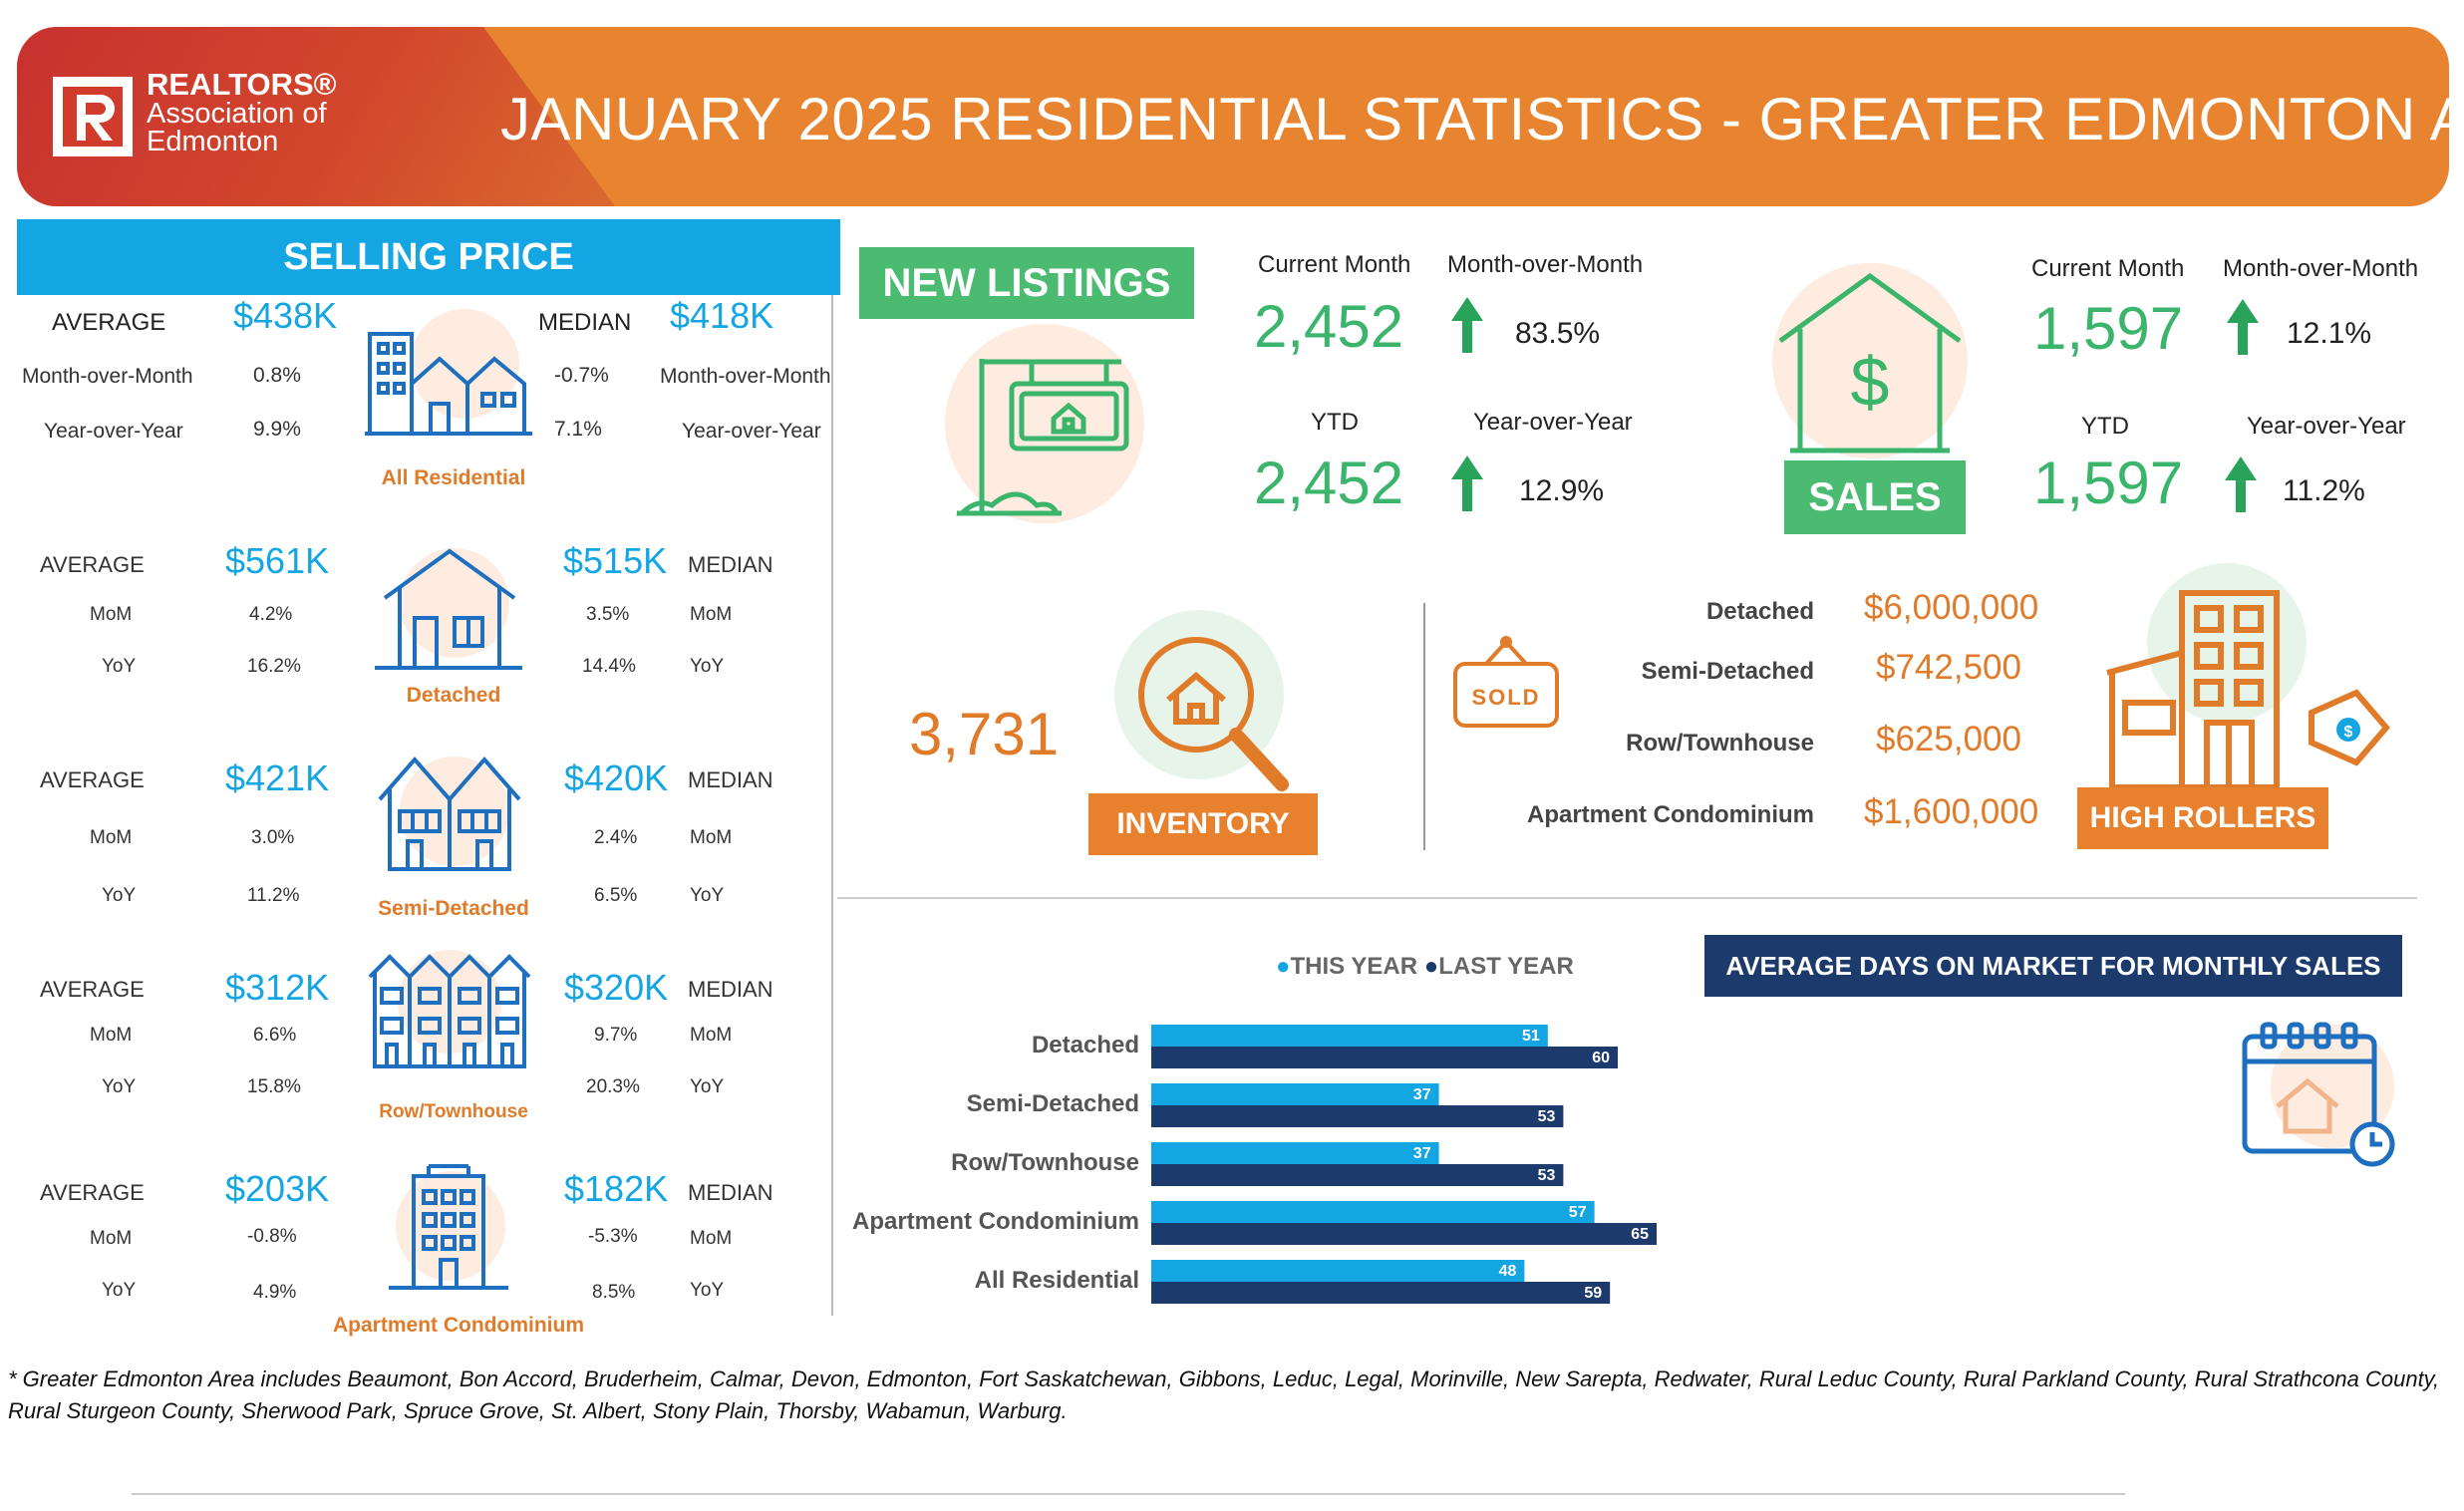 The height and width of the screenshot is (1511, 2464). What do you see at coordinates (616, 1188) in the screenshot?
I see `apt-median-value: $182K` at bounding box center [616, 1188].